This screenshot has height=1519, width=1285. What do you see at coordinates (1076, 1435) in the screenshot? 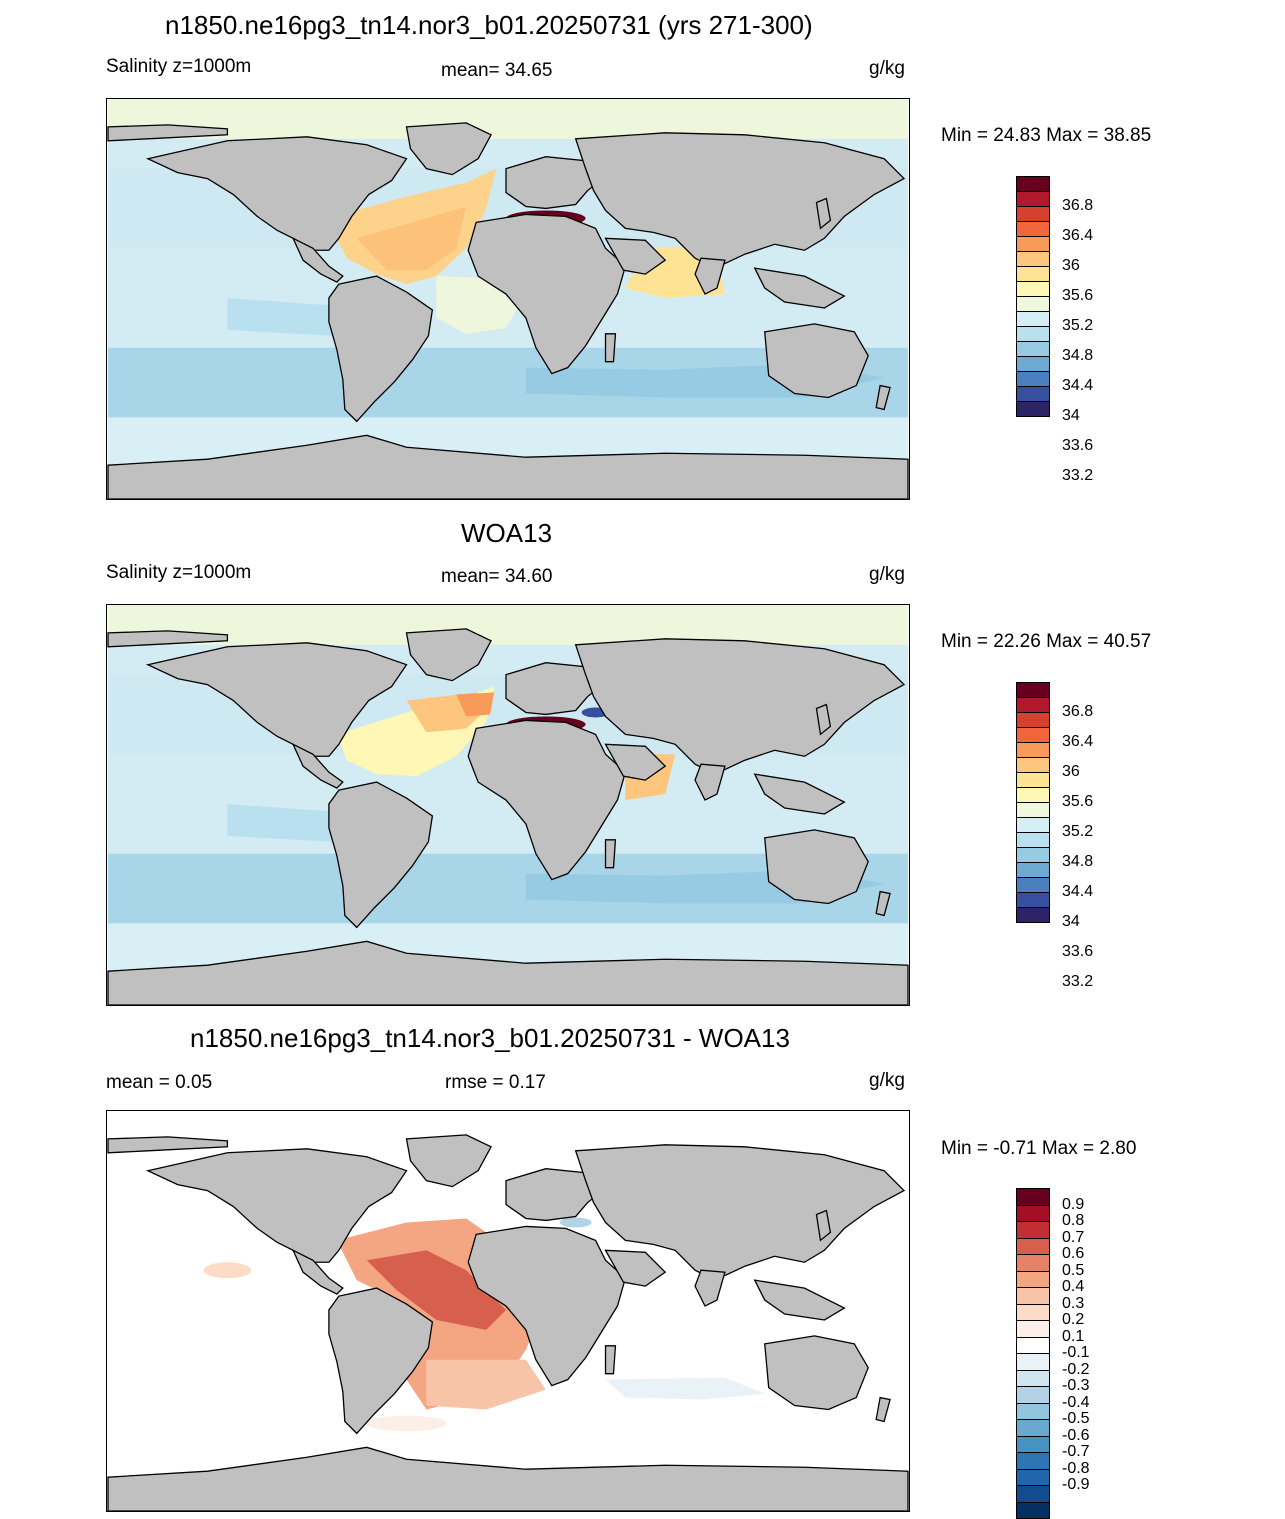
I see `colorbar-tick-label: -0.6` at bounding box center [1076, 1435].